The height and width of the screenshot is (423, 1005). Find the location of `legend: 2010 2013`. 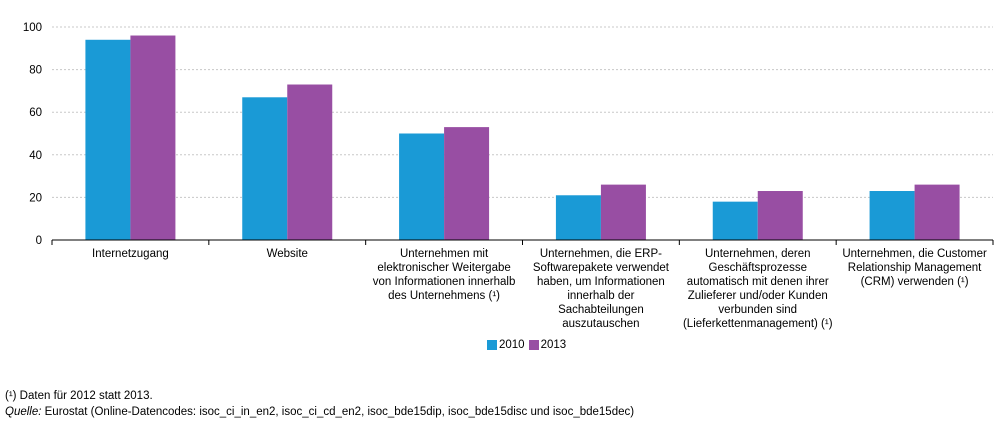

legend: 2010 2013 is located at coordinates (528, 345).